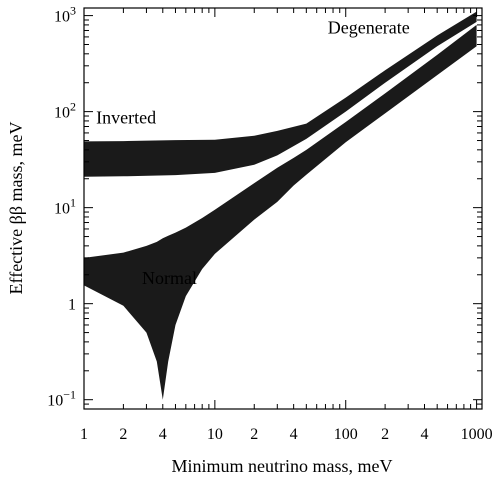  What do you see at coordinates (282, 466) in the screenshot?
I see `x-axis-title: Minimum neutrino mass, meV` at bounding box center [282, 466].